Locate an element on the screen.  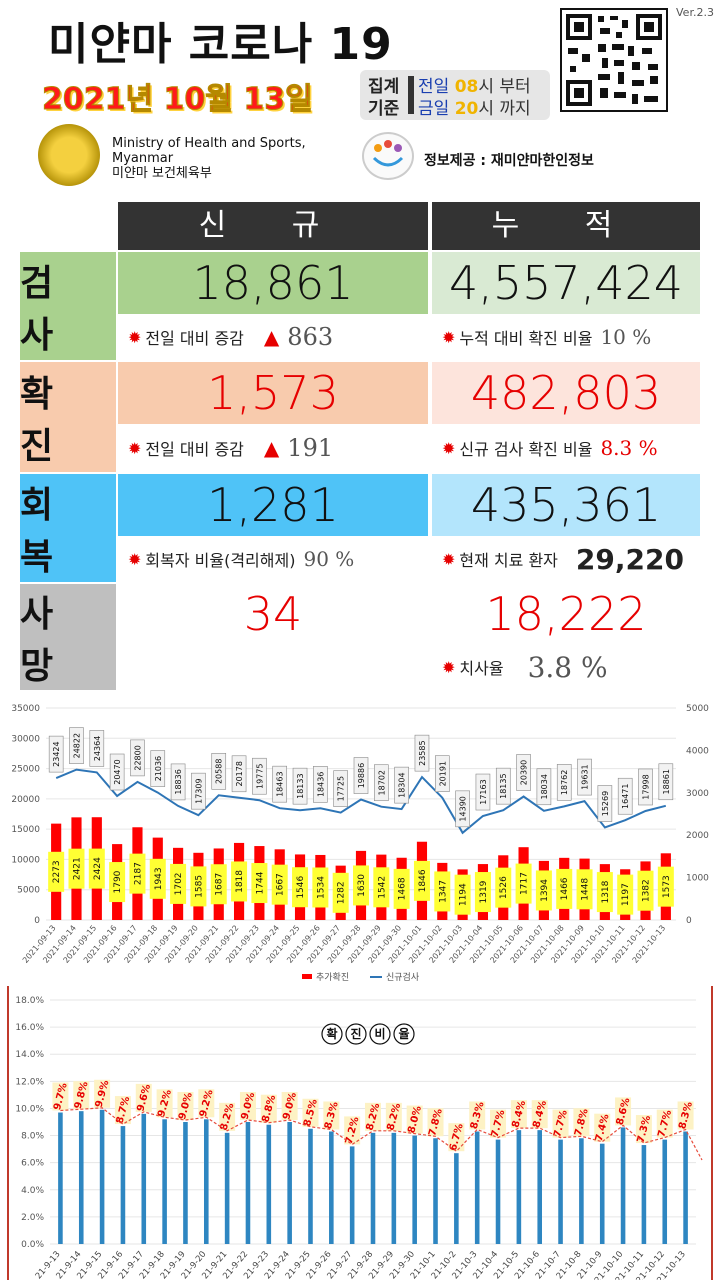
tests-point-label: 17309 is located at coordinates (198, 790).